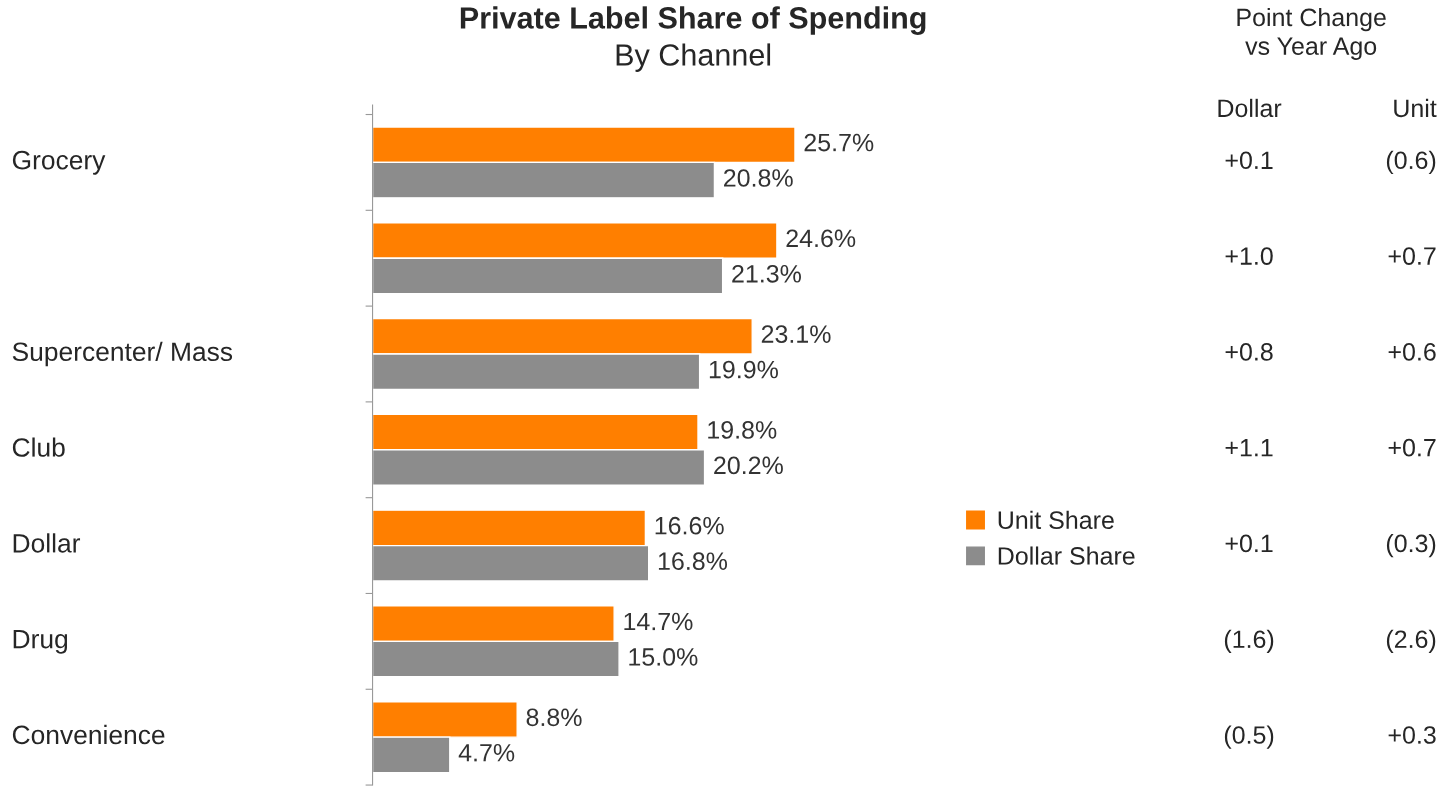 The width and height of the screenshot is (1444, 789). I want to click on chart-subtitle: By Channel, so click(693, 57).